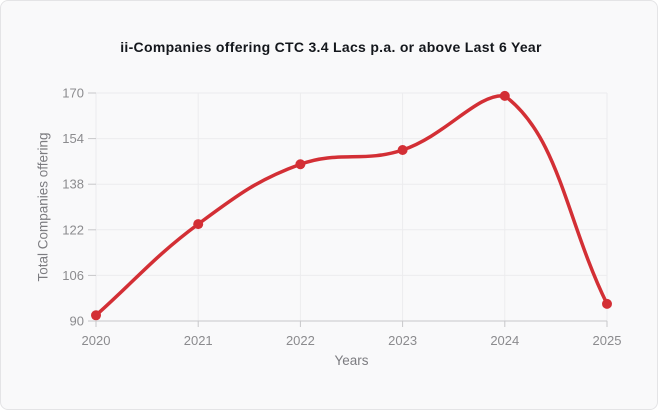  I want to click on data-point-2024, so click(504, 95).